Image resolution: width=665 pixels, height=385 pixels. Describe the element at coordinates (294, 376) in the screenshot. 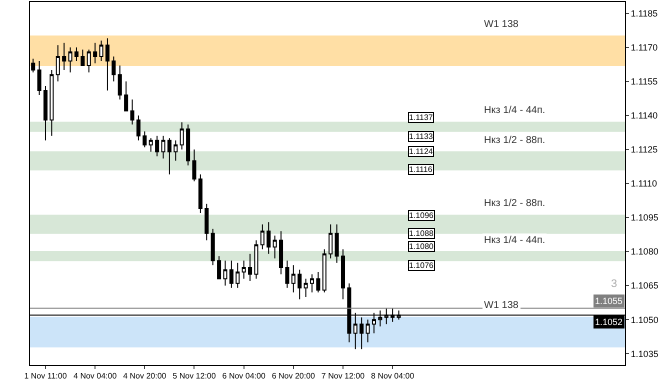

I see `x-tick-label: 6 Nov 20:00` at that location.